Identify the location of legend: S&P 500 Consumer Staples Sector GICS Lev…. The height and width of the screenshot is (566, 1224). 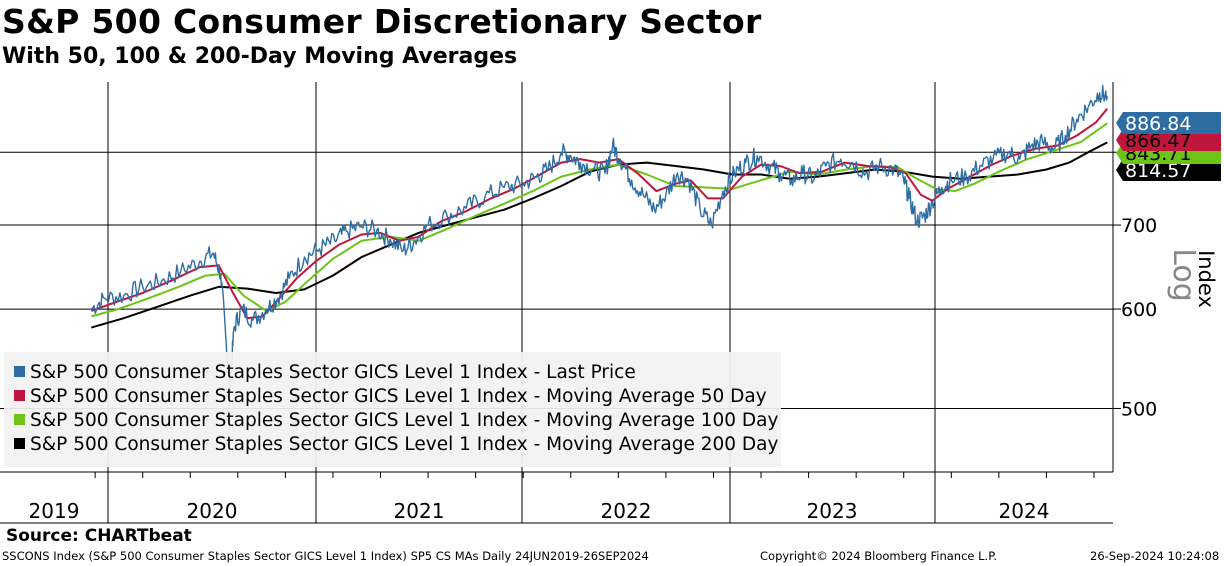
(392, 409).